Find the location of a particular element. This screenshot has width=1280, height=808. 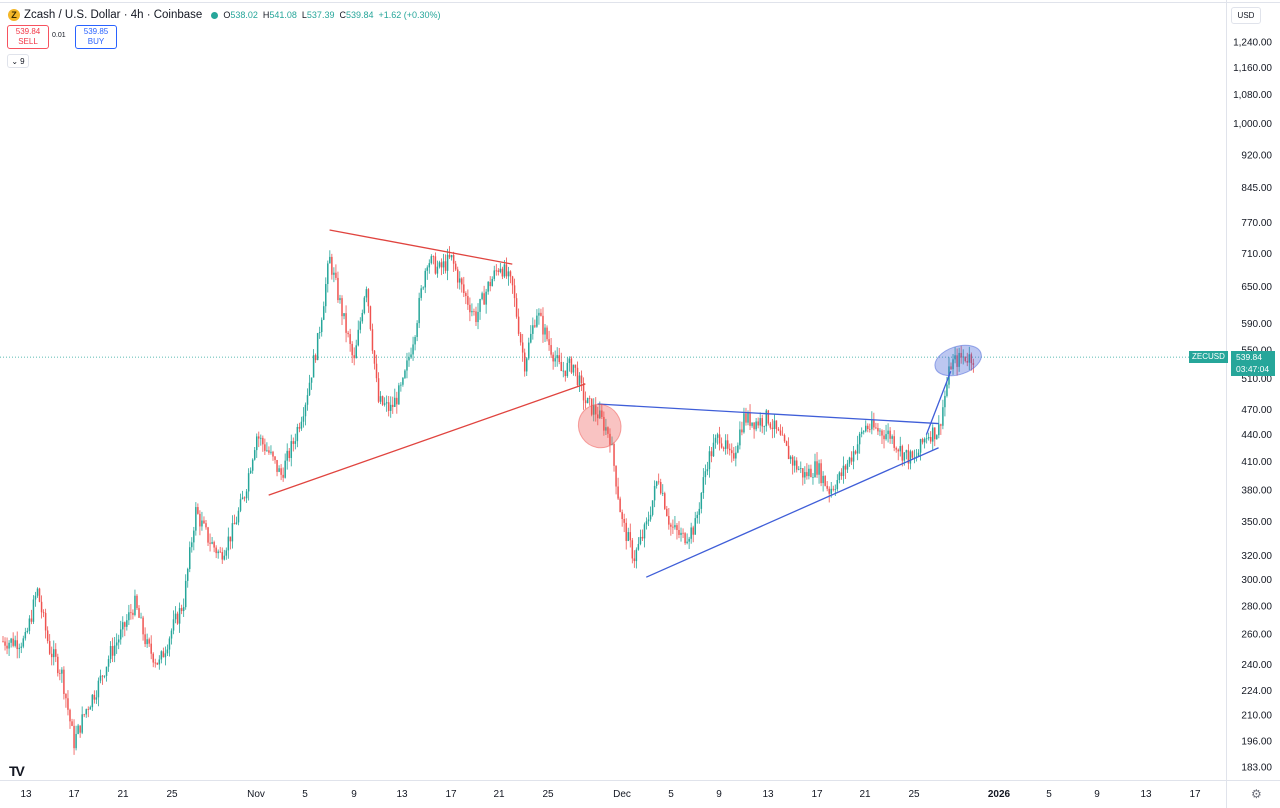

x-tick-label: 13 is located at coordinates (768, 794).